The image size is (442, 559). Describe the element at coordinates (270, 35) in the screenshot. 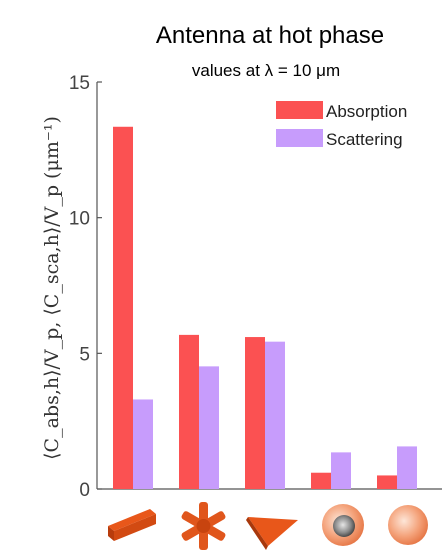

I see `chart-title: Antenna at hot phase` at that location.